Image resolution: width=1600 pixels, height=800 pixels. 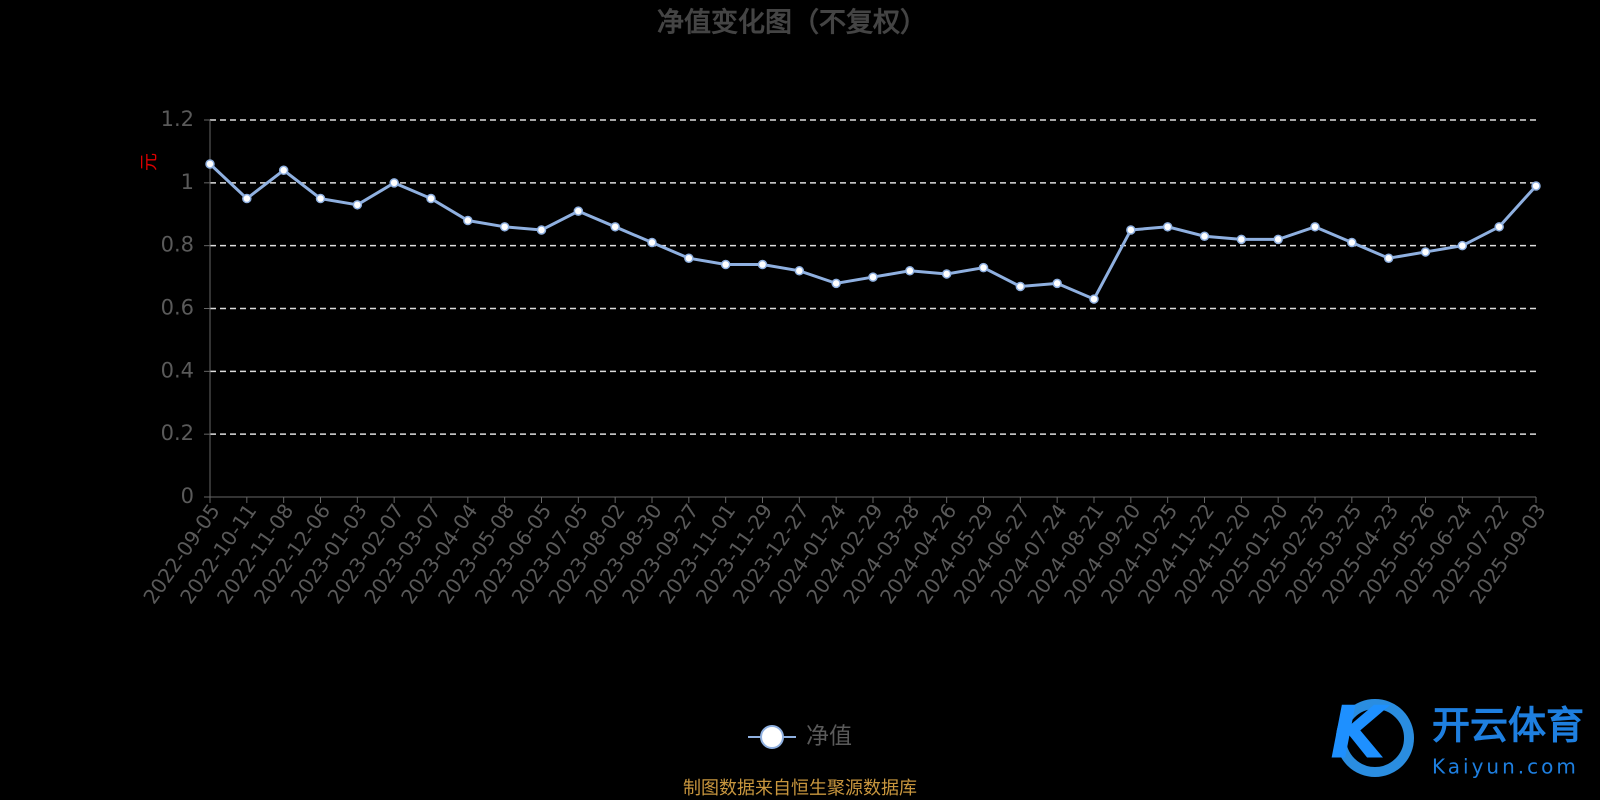 I want to click on legend-marker, so click(x=772, y=737).